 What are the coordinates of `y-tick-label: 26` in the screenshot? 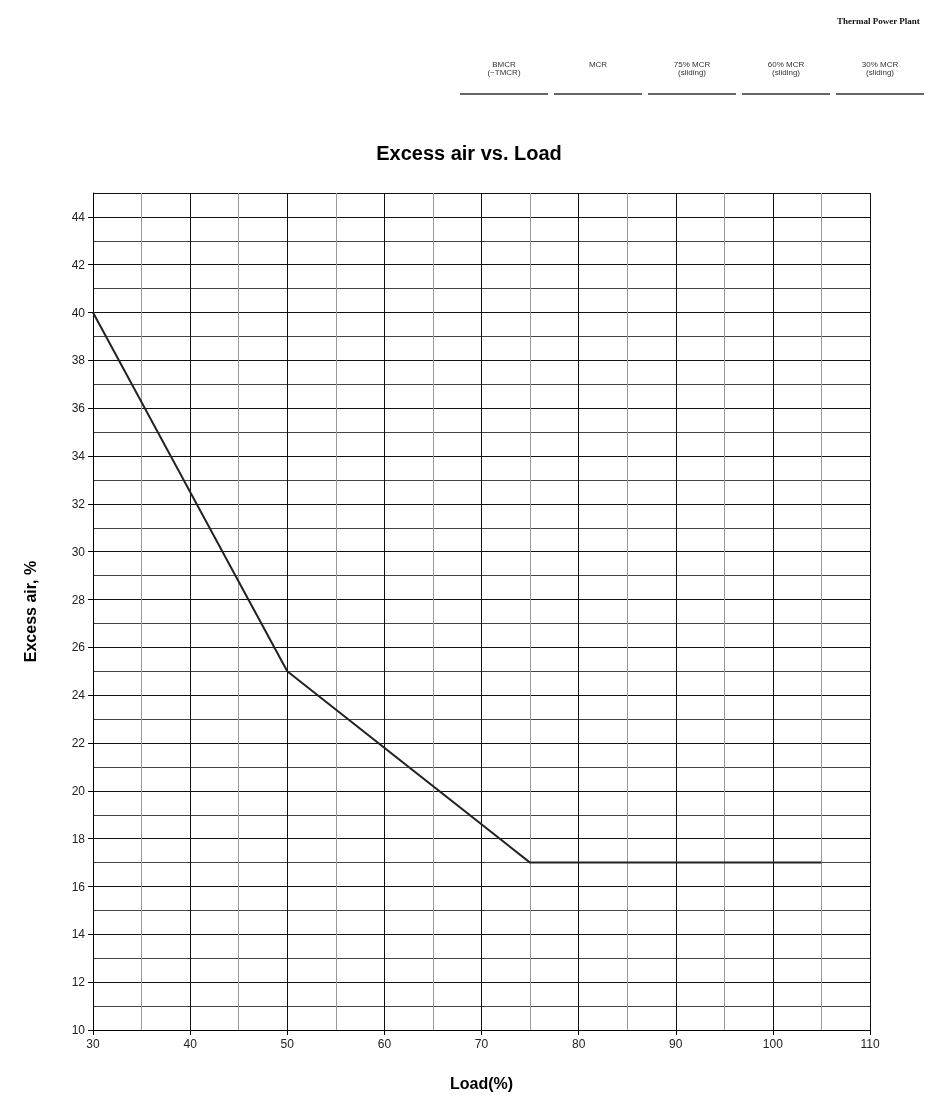 It's located at (78, 647).